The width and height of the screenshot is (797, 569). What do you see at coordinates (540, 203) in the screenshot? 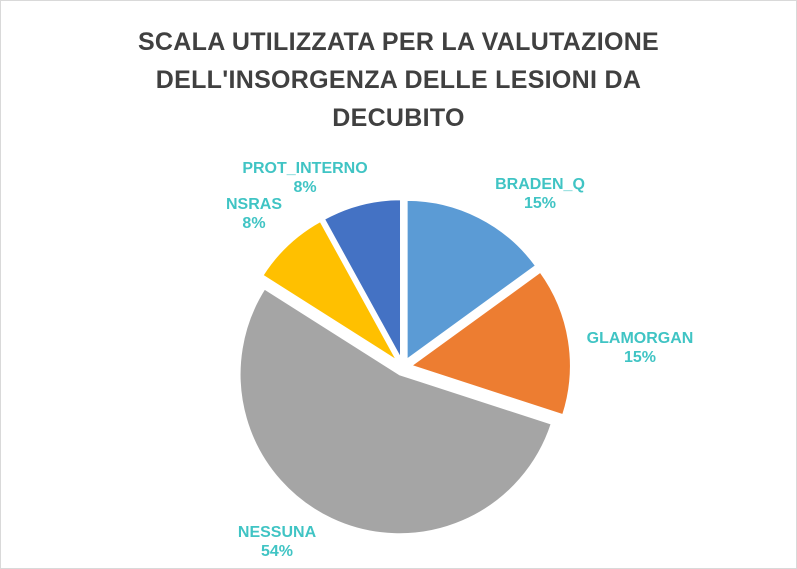
I see `value-label-braden-q: 15%` at bounding box center [540, 203].